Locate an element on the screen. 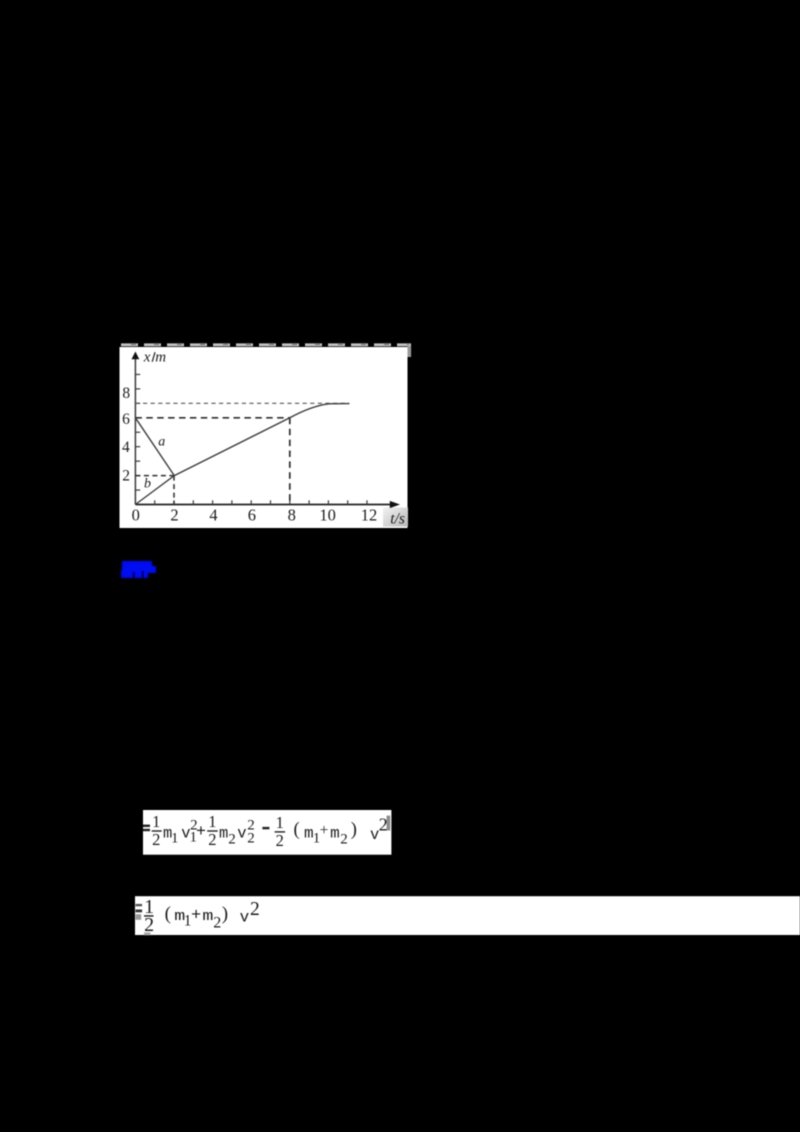  svg-text: b is located at coordinates (147, 484).